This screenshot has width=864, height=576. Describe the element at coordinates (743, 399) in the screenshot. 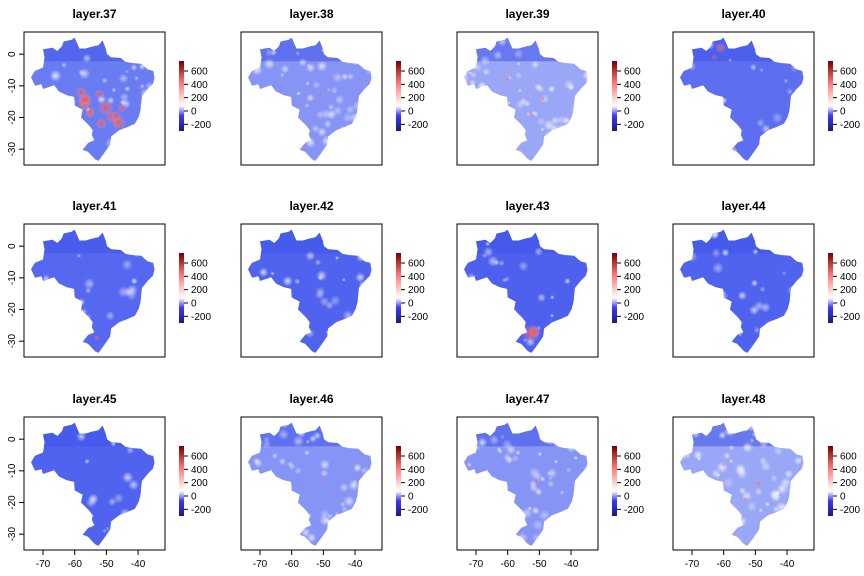

I see `panel-title: layer.48` at that location.